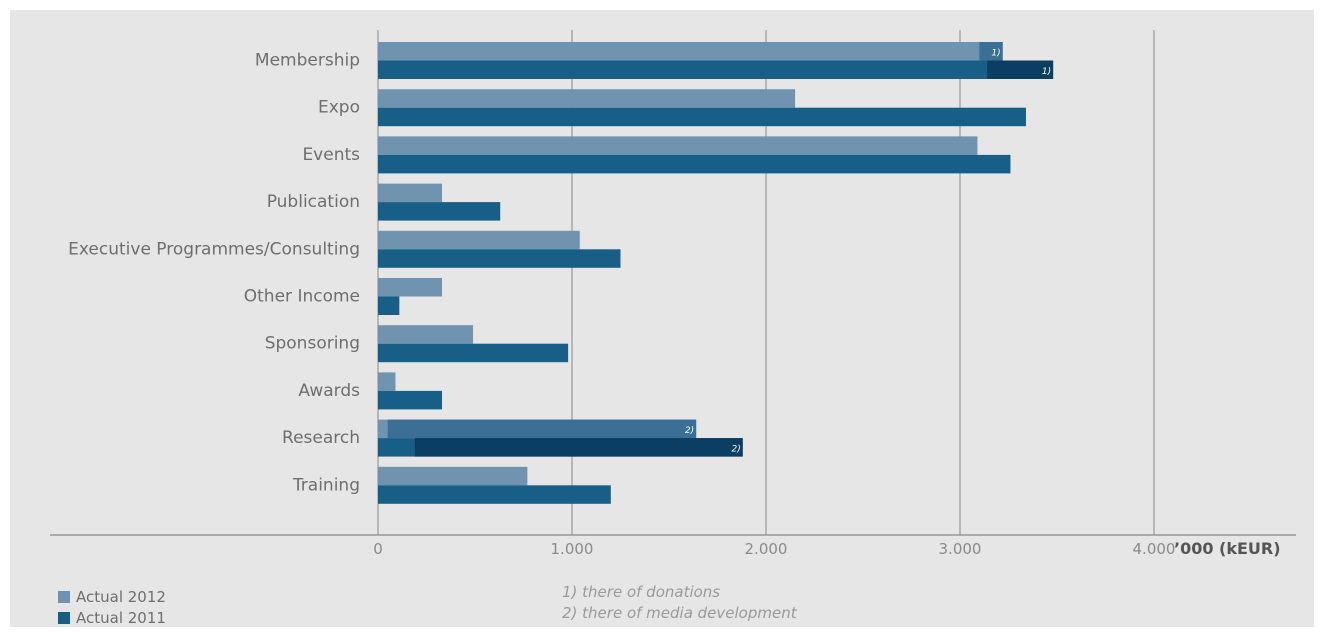 The width and height of the screenshot is (1324, 637). I want to click on bar-1-s1, so click(702, 117).